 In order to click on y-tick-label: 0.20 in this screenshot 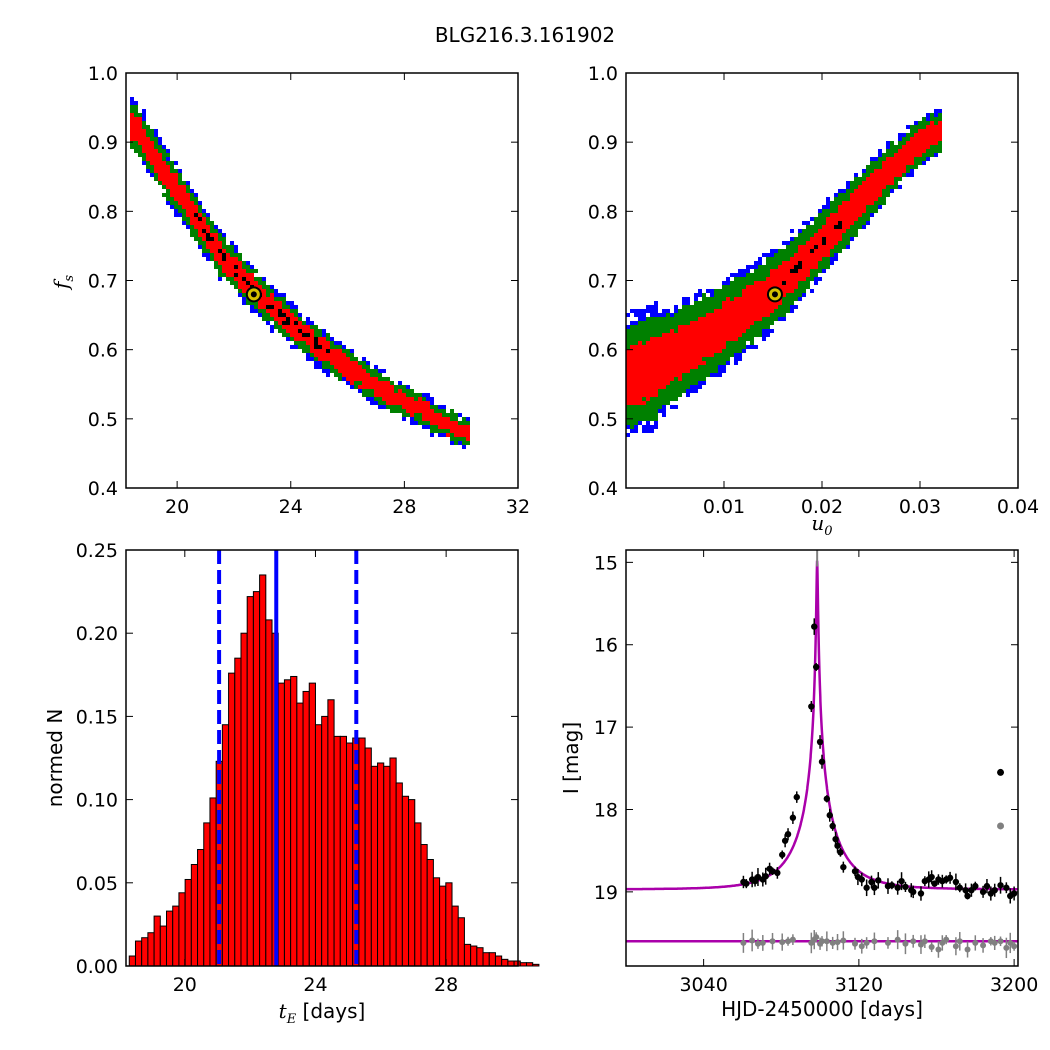, I will do `click(97, 634)`.